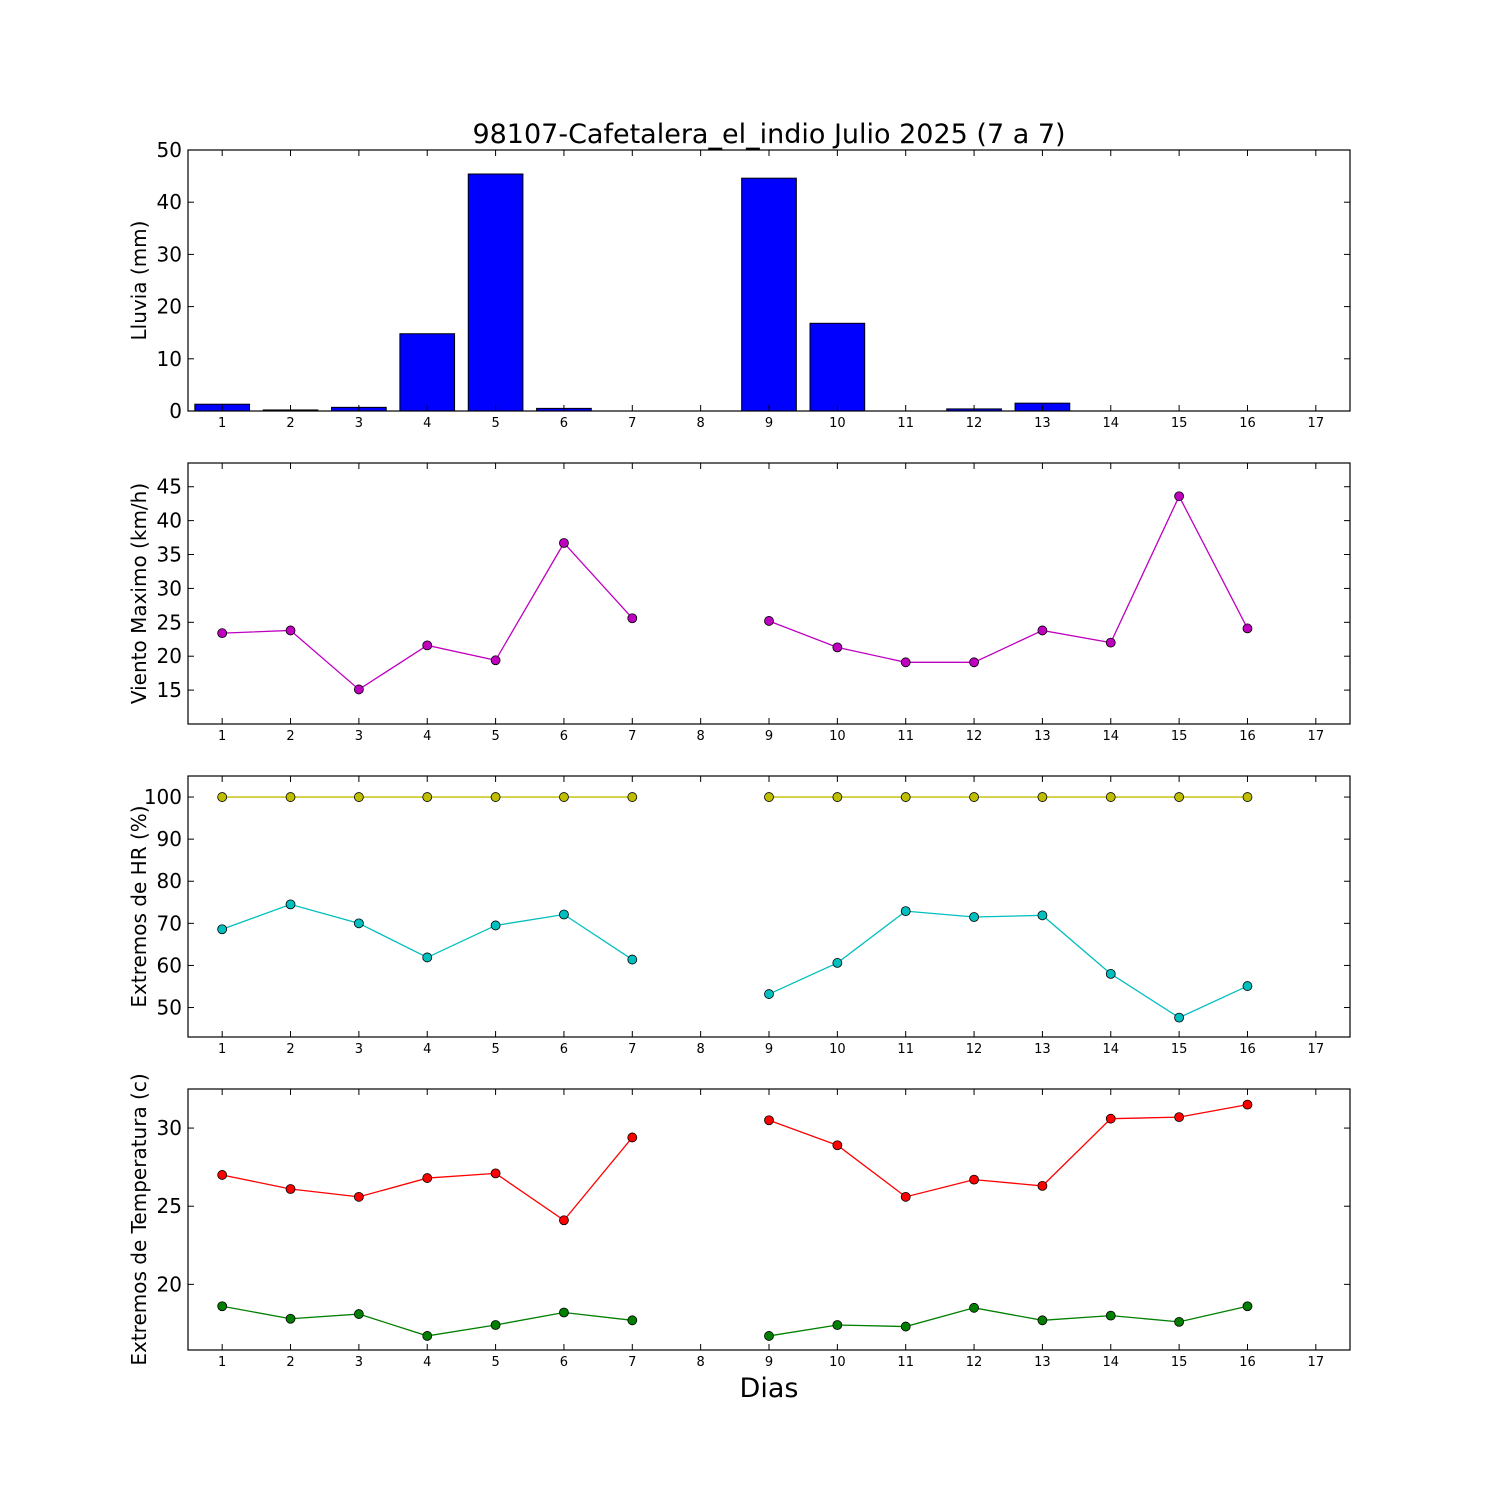 This screenshot has width=1500, height=1500. What do you see at coordinates (495, 423) in the screenshot?
I see `rain-xtick-label-5: 5` at bounding box center [495, 423].